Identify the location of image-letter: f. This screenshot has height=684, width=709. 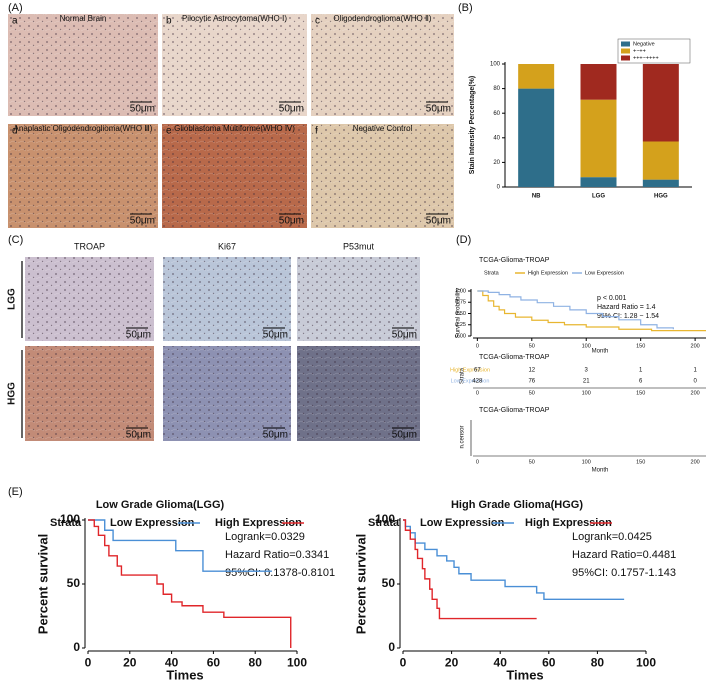
(316, 131).